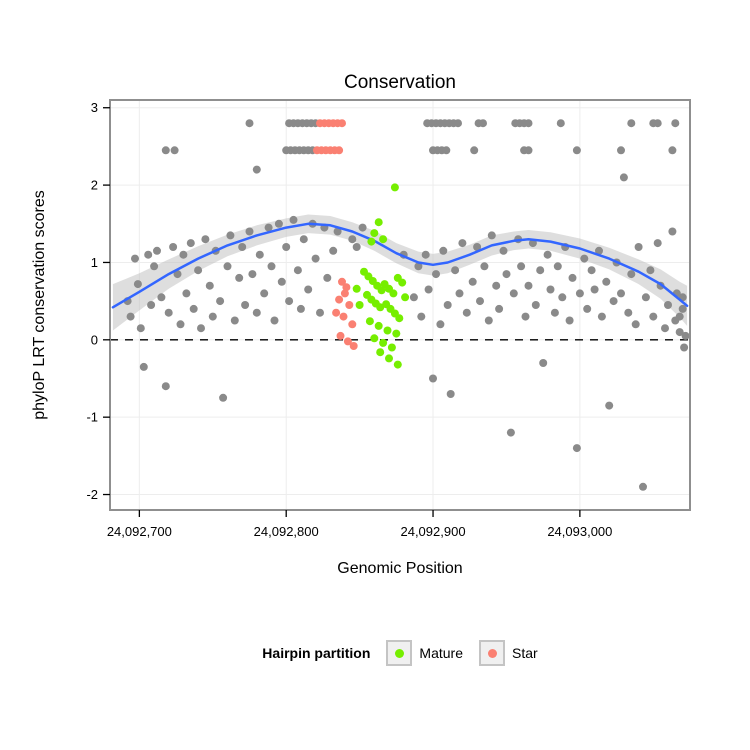  I want to click on y-tick-label: -2, so click(92, 494).